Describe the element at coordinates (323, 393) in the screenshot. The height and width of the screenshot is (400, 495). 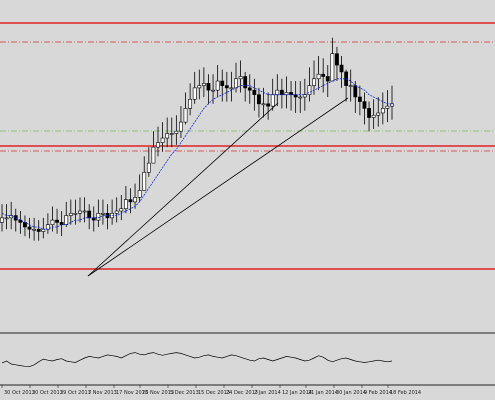
I see `x-tick-label: 21 Jan 2014` at that location.